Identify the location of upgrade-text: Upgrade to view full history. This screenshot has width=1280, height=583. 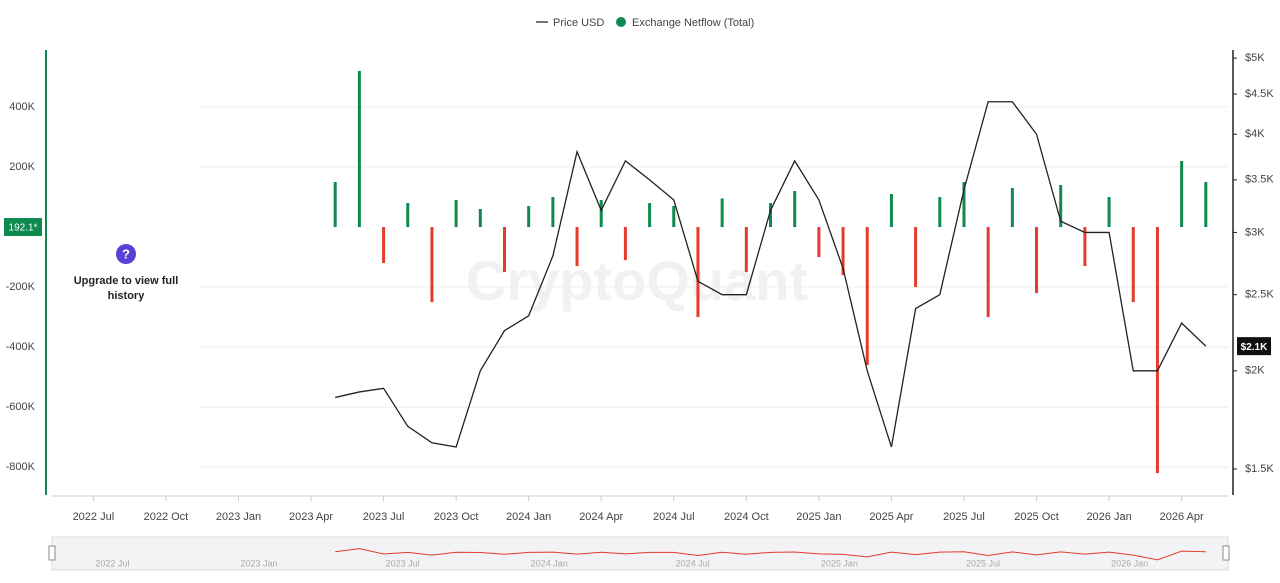
(126, 288).